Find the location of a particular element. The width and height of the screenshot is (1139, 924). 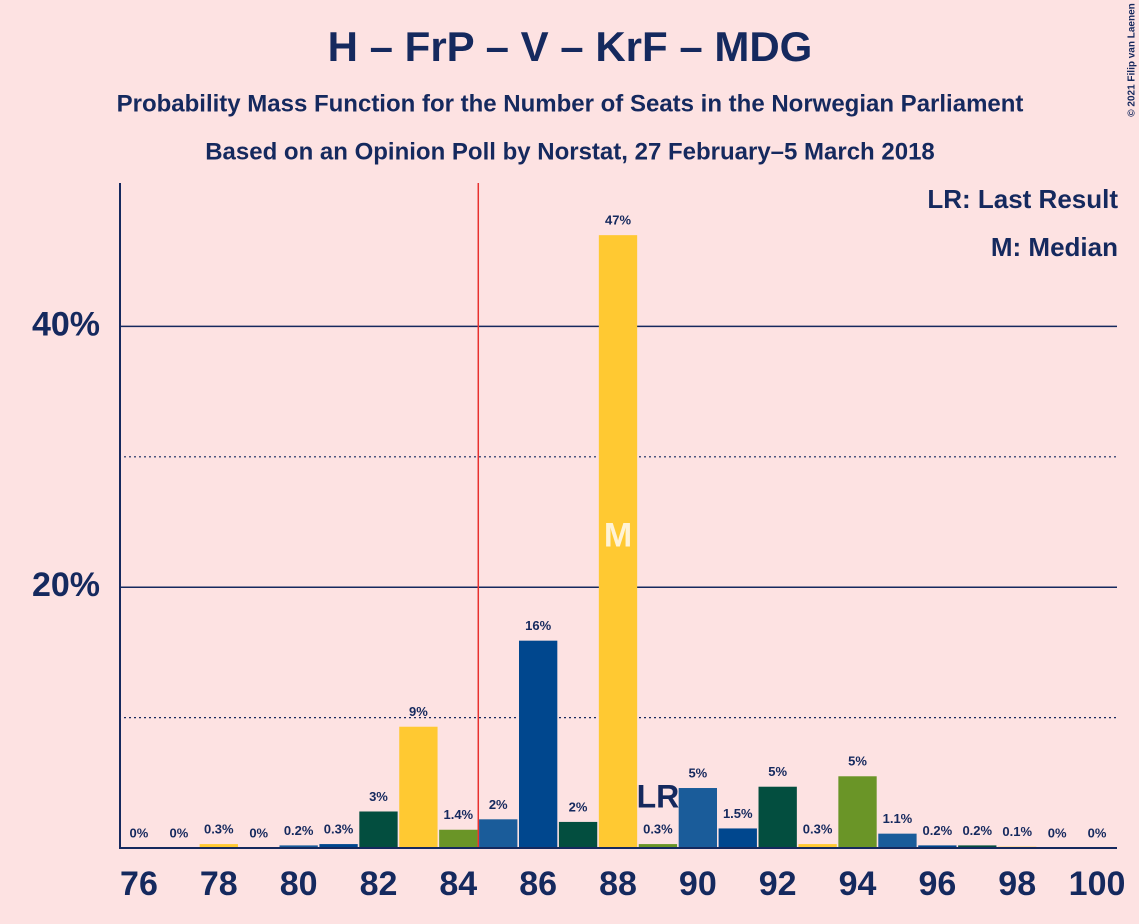

data-label: 47% is located at coordinates (618, 220).